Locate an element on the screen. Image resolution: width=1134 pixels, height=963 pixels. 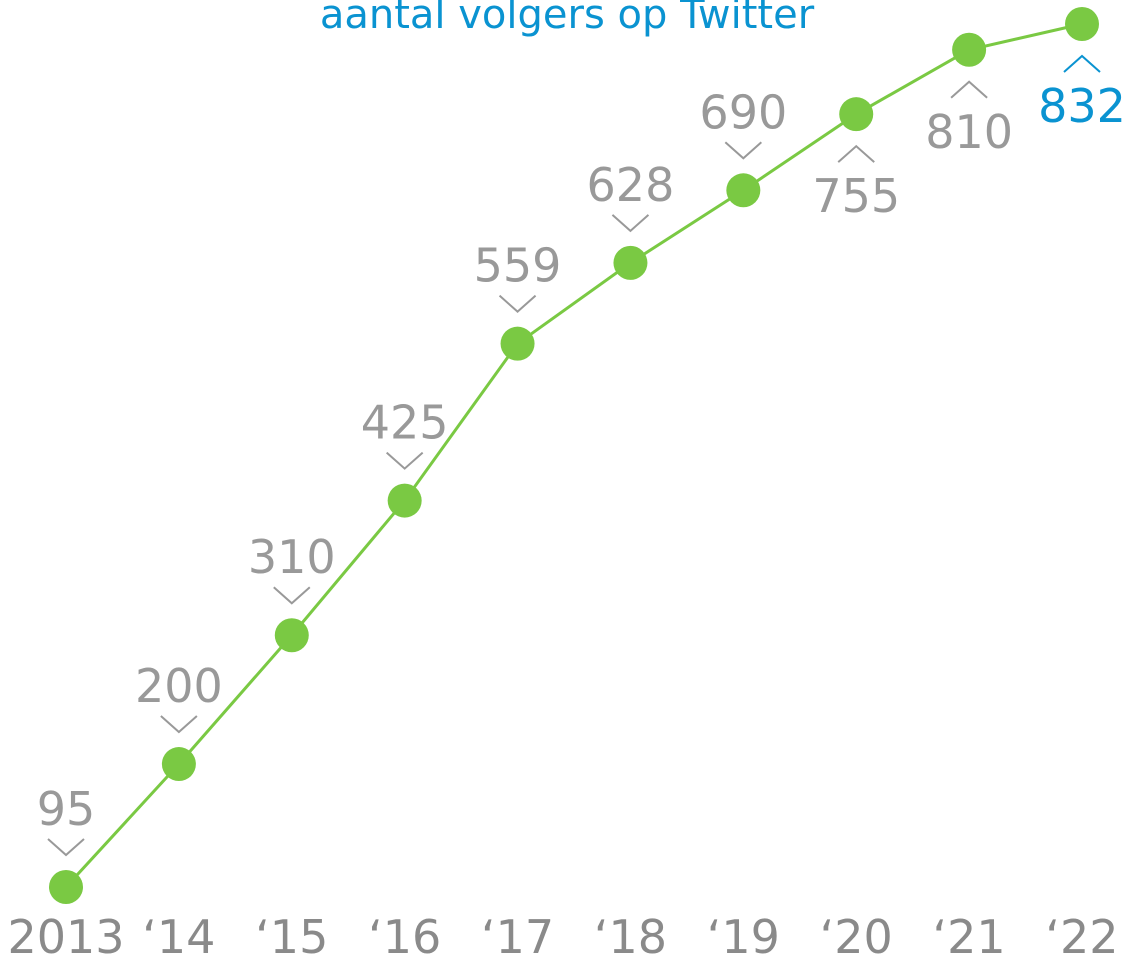
chart-title: aantal volgers op Twitter is located at coordinates (567, 19).